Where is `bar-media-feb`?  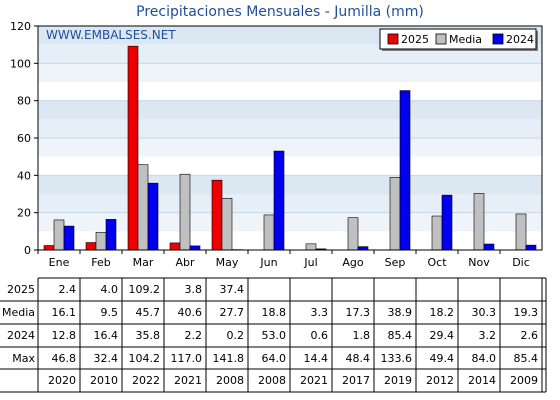
bar-media-feb is located at coordinates (101, 241).